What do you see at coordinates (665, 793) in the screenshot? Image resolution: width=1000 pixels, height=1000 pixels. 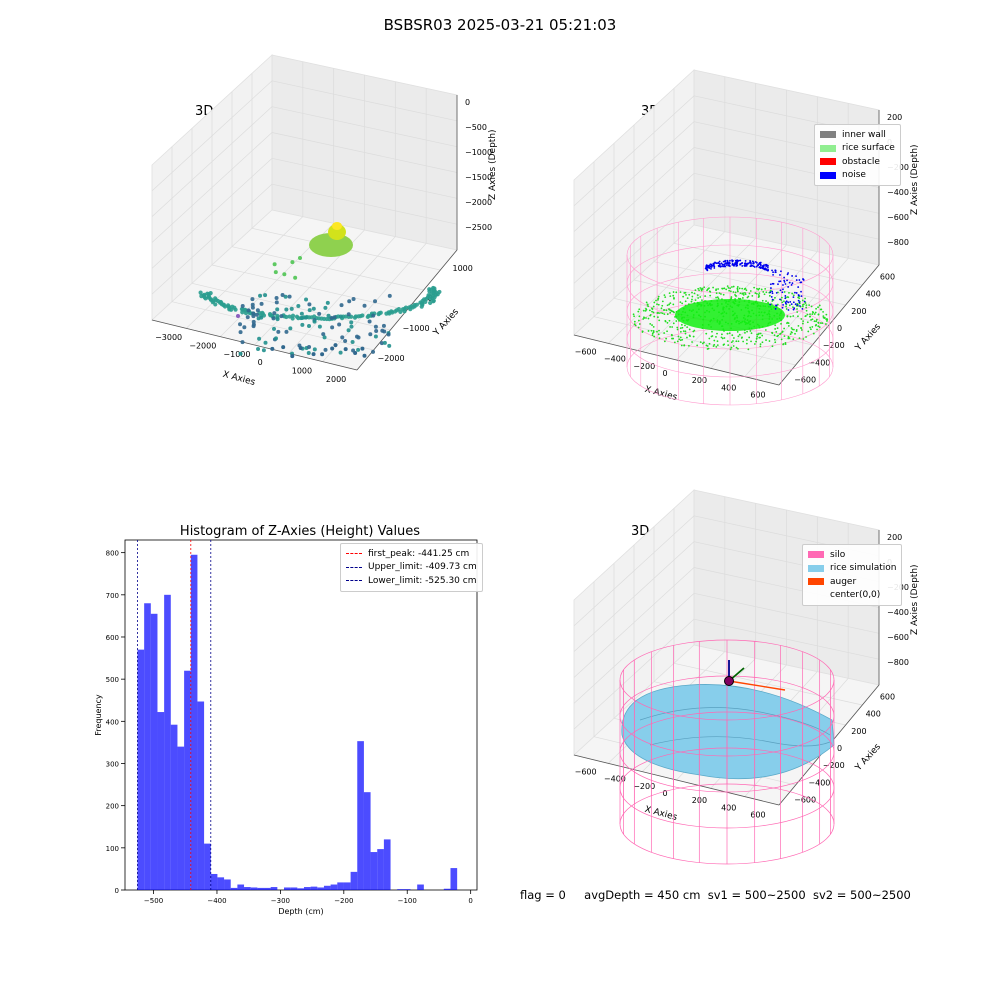 I see `x-tick-label: 0` at bounding box center [665, 793].